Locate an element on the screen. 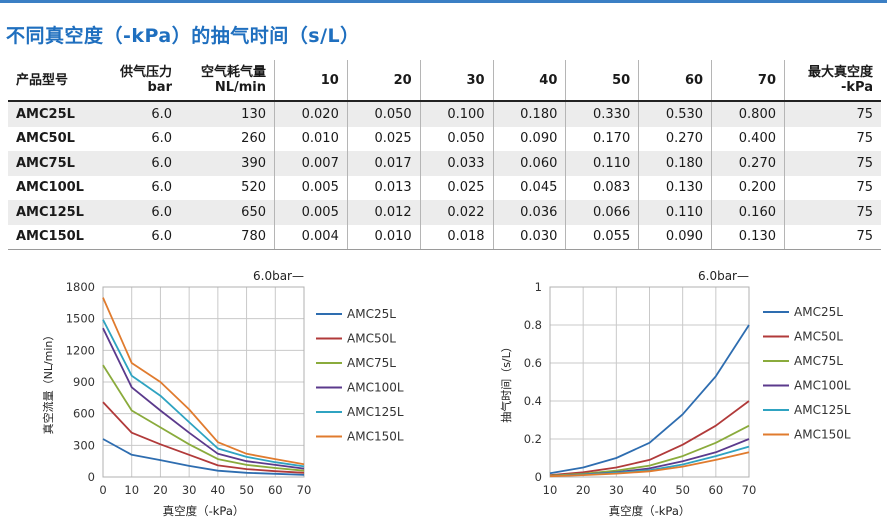  header-vacuum-60: 60 is located at coordinates (675, 80).